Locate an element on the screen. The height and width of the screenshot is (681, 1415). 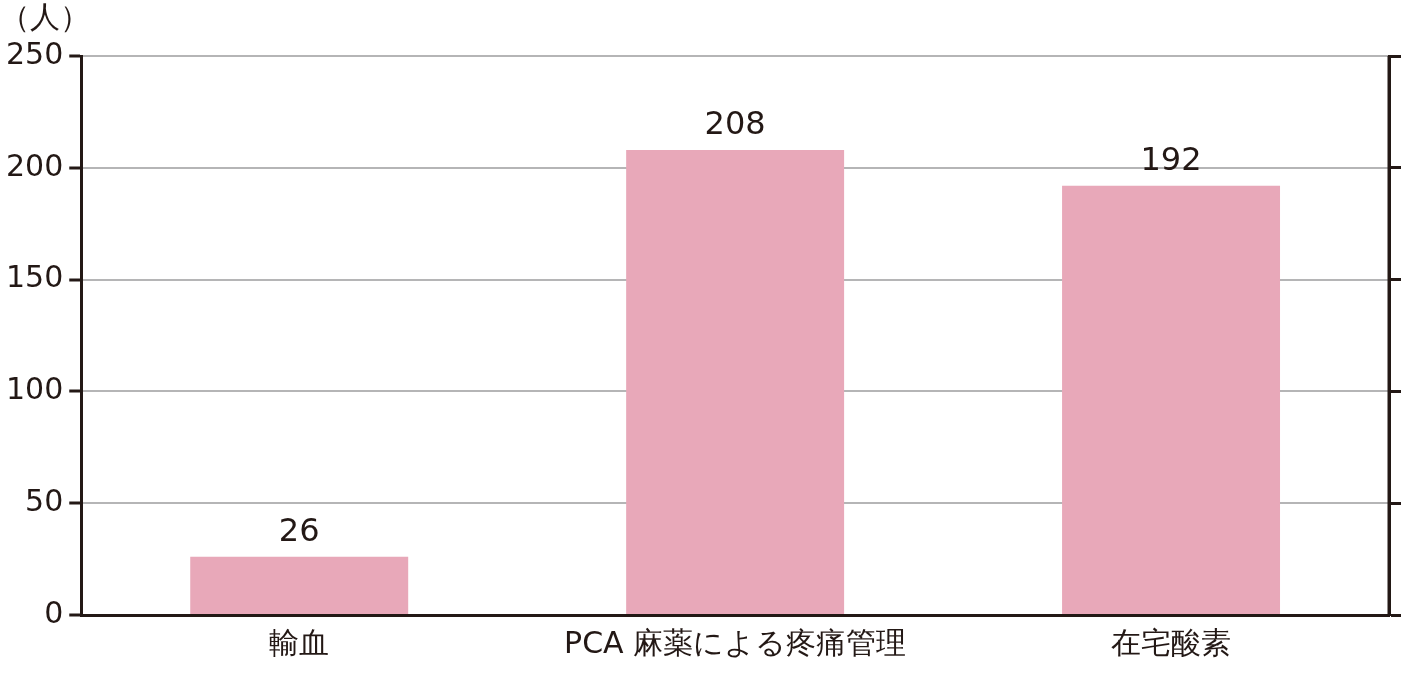
data-label: 26 is located at coordinates (299, 530).